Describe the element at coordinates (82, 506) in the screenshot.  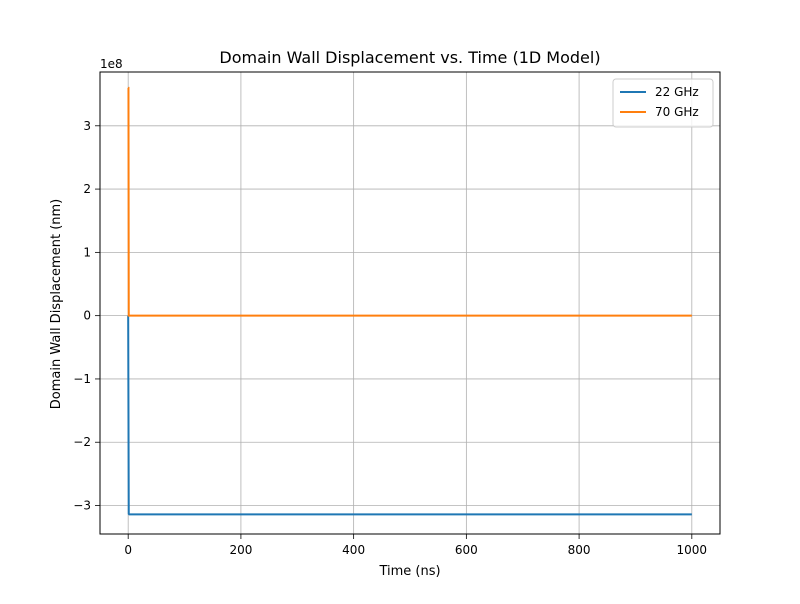
I see `y-tick-label: −3` at that location.